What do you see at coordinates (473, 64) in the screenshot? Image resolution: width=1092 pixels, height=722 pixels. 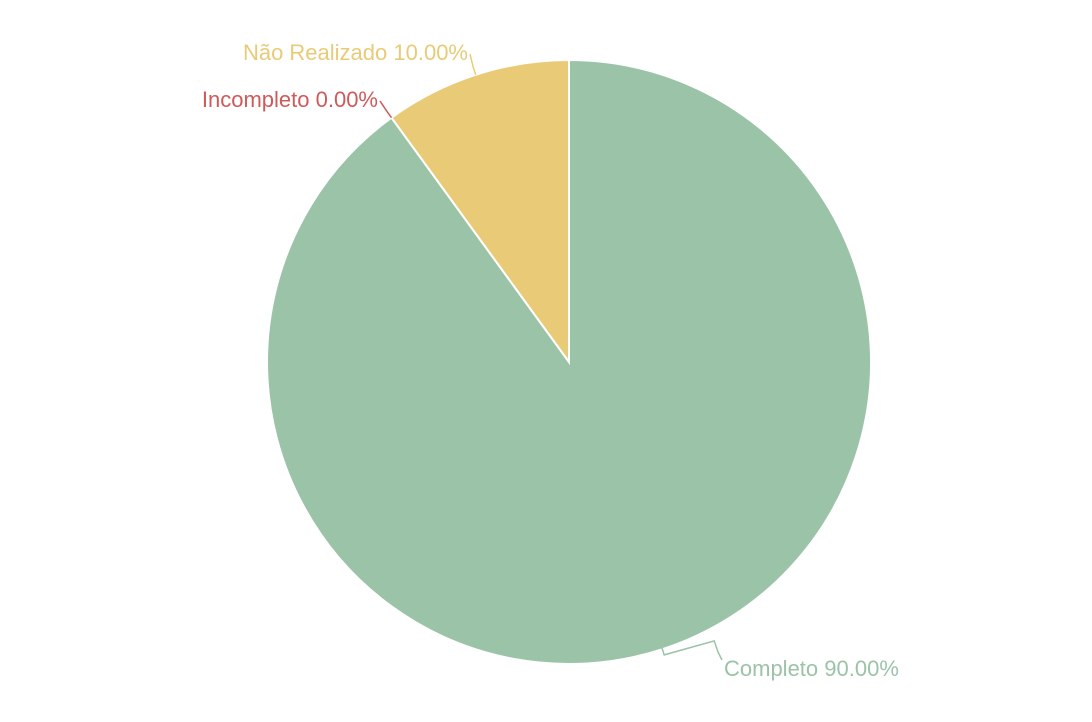 I see `leader-line-nao-realizado` at bounding box center [473, 64].